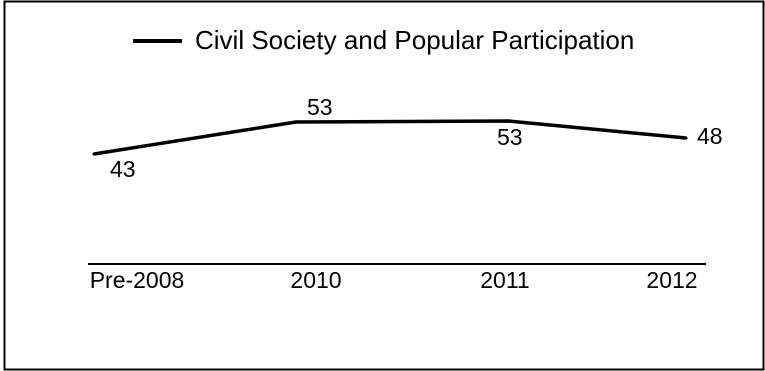 This screenshot has height=371, width=765. I want to click on series-civil-society, so click(390, 137).